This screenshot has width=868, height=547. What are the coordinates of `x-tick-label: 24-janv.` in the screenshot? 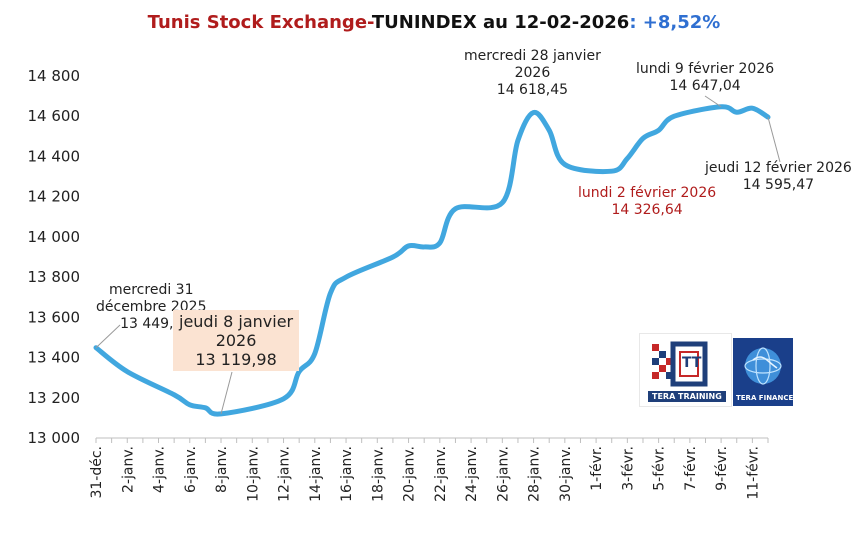 It's located at (472, 474).